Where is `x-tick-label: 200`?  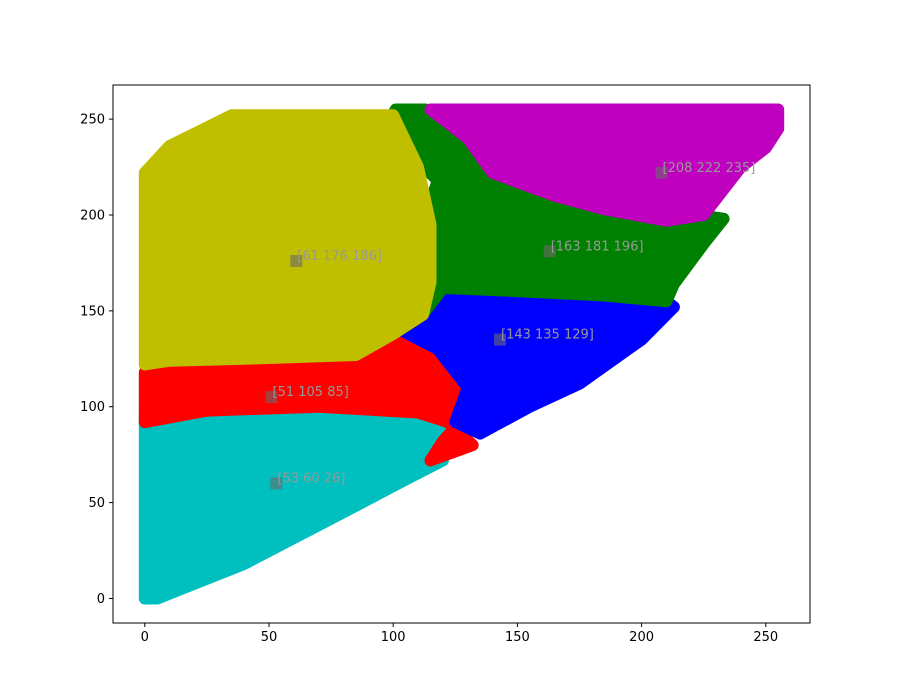
x-tick-label: 200 is located at coordinates (641, 637).